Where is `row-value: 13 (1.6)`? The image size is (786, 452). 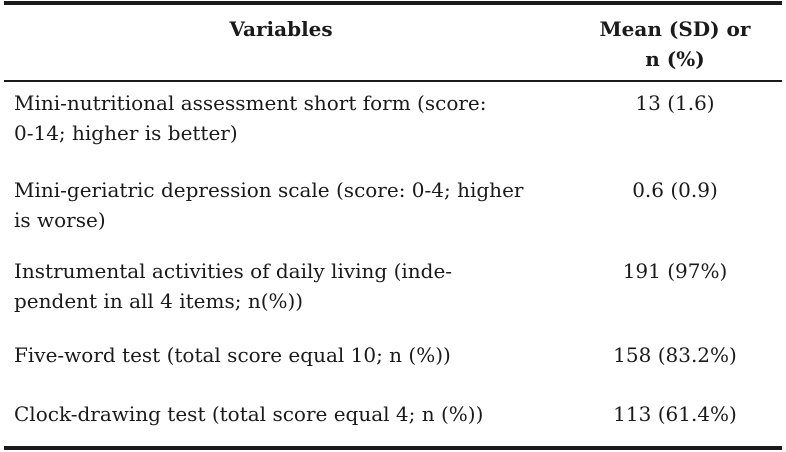 row-value: 13 (1.6) is located at coordinates (675, 103).